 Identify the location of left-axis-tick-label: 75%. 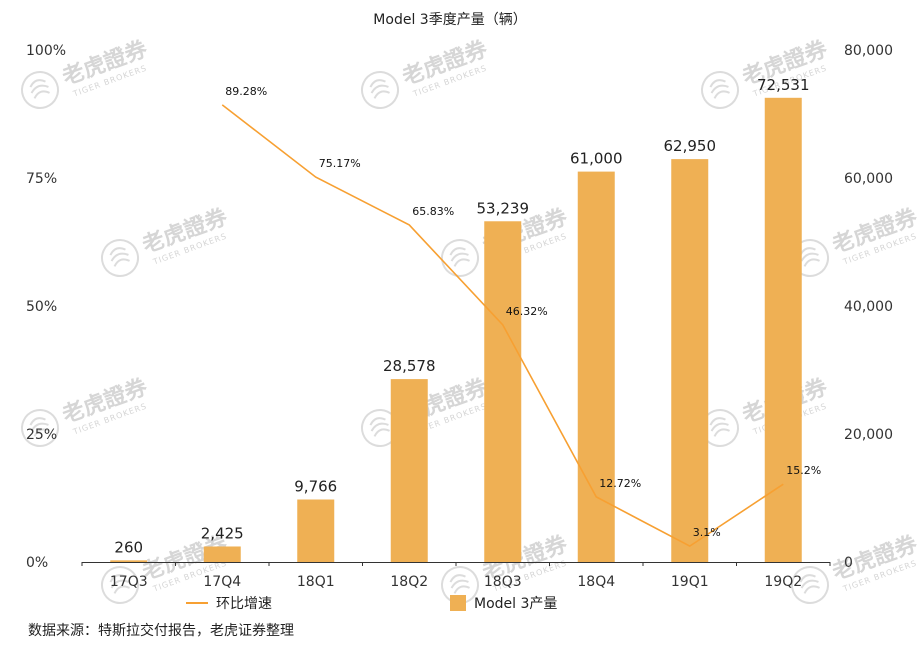
(41, 179).